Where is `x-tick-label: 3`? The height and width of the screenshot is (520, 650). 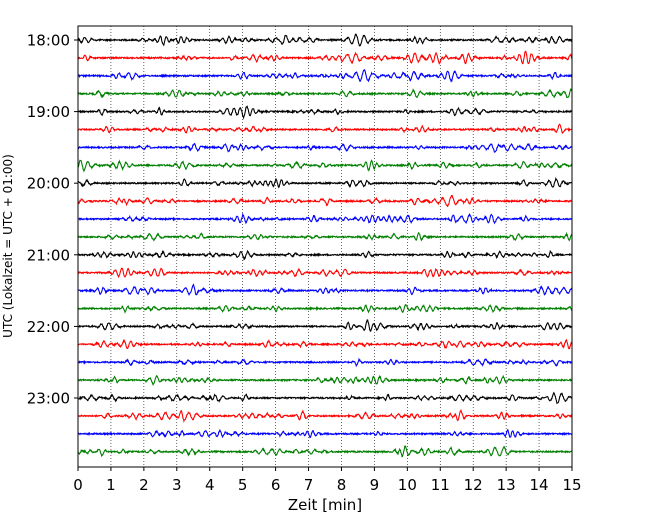 x-tick-label: 3 is located at coordinates (177, 485).